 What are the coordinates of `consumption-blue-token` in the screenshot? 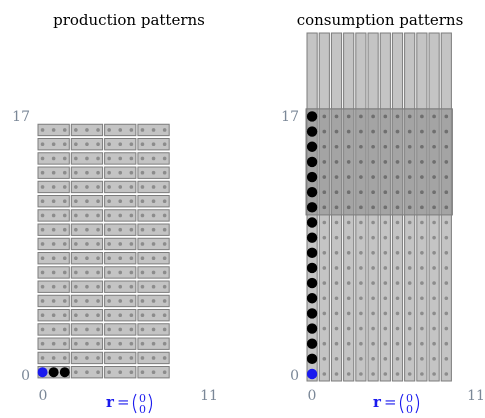 It's located at (312, 374).